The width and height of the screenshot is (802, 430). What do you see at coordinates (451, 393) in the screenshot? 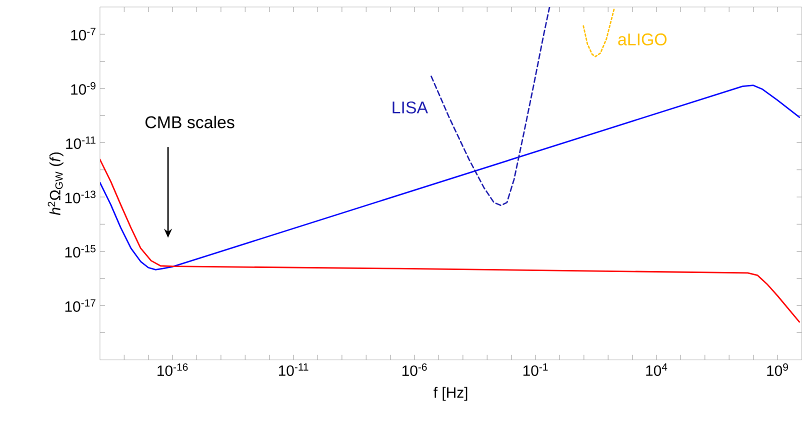
I see `x-axis-title: f [Hz]` at bounding box center [451, 393].